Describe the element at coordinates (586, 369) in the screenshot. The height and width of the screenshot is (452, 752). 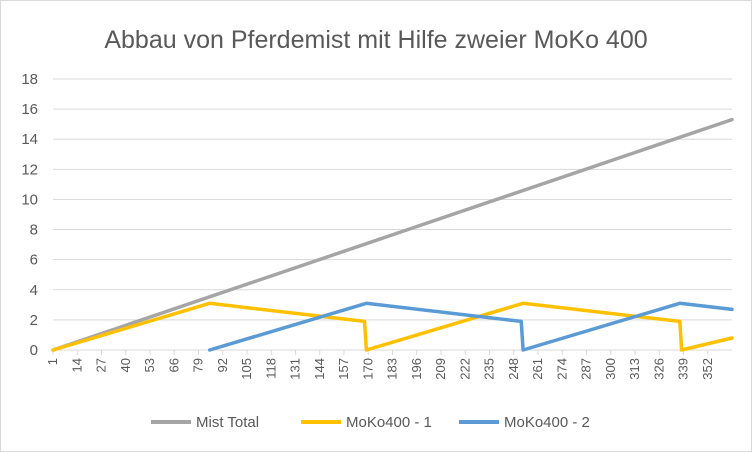
I see `x-tick-label: 287` at that location.